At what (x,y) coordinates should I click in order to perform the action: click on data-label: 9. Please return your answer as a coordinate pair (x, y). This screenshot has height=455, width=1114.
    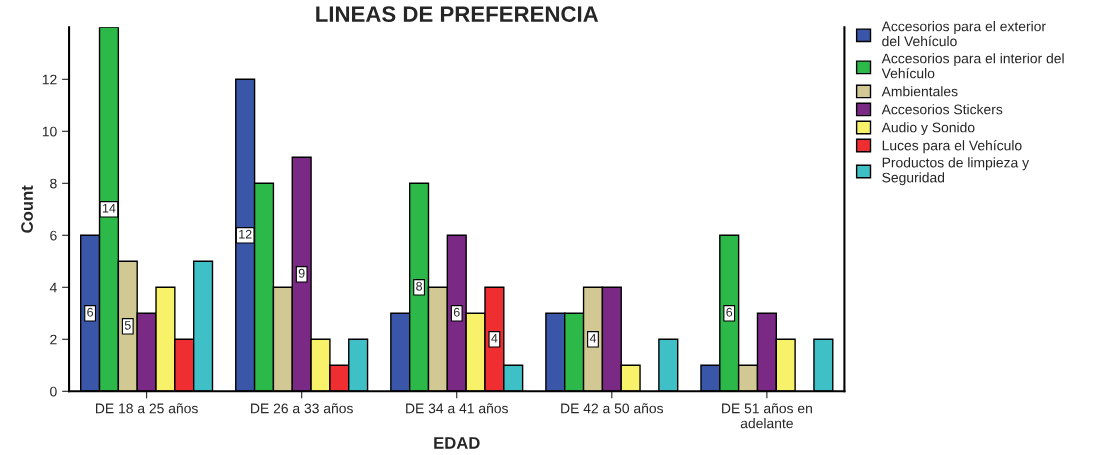
    Looking at the image, I should click on (301, 273).